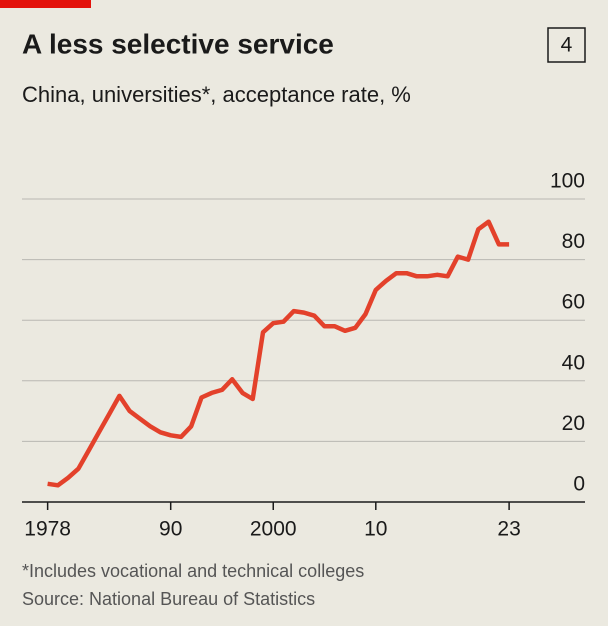 Image resolution: width=608 pixels, height=626 pixels. What do you see at coordinates (573, 362) in the screenshot?
I see `y-tick-label: 40` at bounding box center [573, 362].